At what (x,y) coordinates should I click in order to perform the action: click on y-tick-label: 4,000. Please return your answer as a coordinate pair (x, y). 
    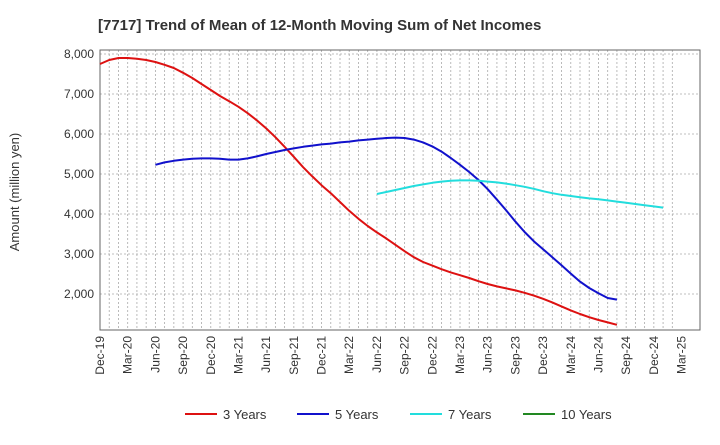
    Looking at the image, I should click on (79, 214).